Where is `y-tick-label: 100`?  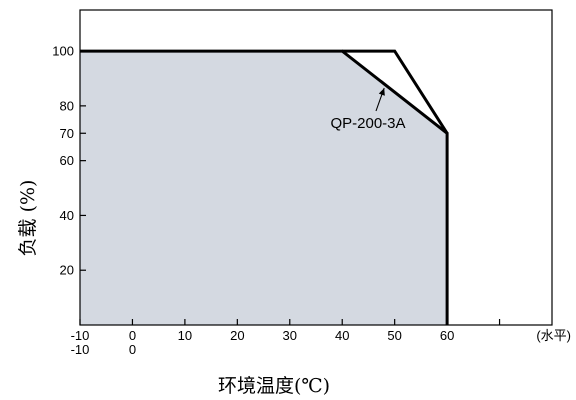 y-tick-label: 100 is located at coordinates (63, 51).